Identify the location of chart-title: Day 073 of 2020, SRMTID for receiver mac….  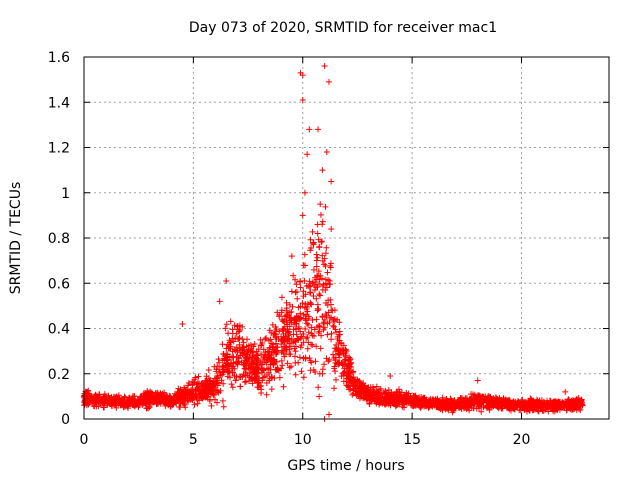
(343, 28).